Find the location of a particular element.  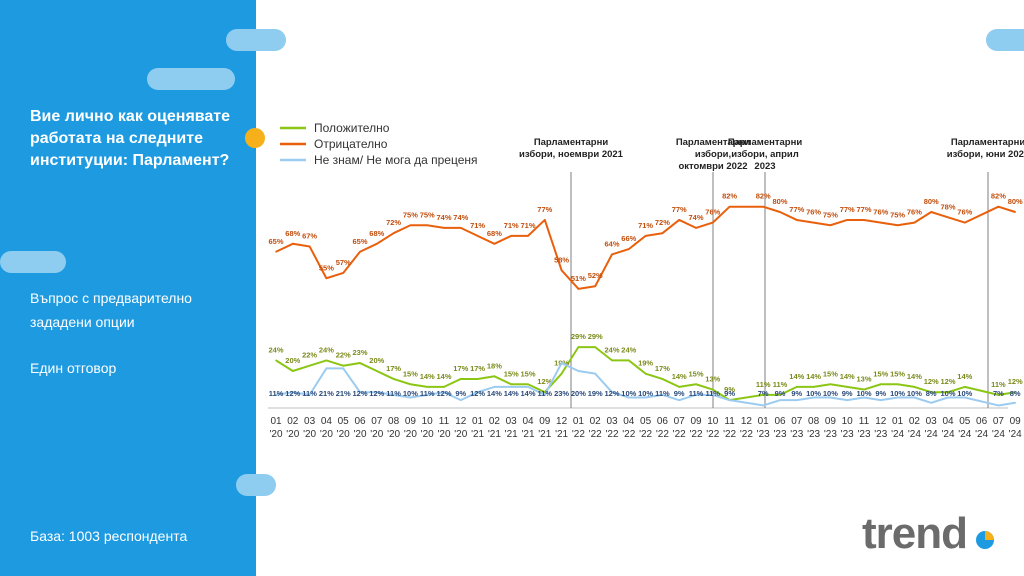

data-label: 64% is located at coordinates (611, 243).